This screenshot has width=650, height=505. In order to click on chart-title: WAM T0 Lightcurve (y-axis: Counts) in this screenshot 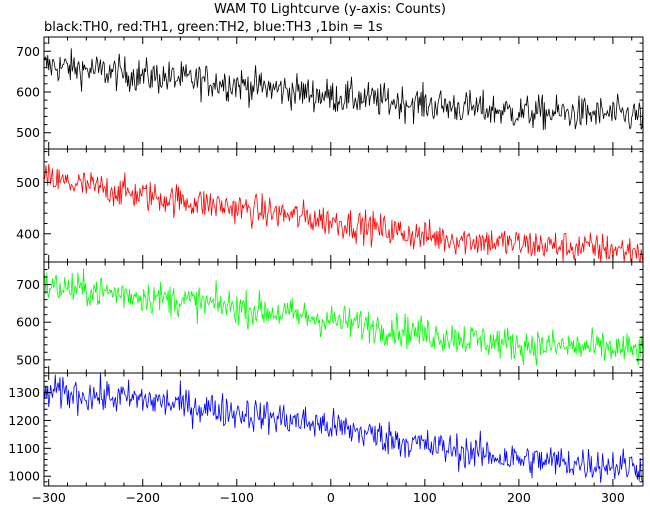, I will do `click(330, 9)`.